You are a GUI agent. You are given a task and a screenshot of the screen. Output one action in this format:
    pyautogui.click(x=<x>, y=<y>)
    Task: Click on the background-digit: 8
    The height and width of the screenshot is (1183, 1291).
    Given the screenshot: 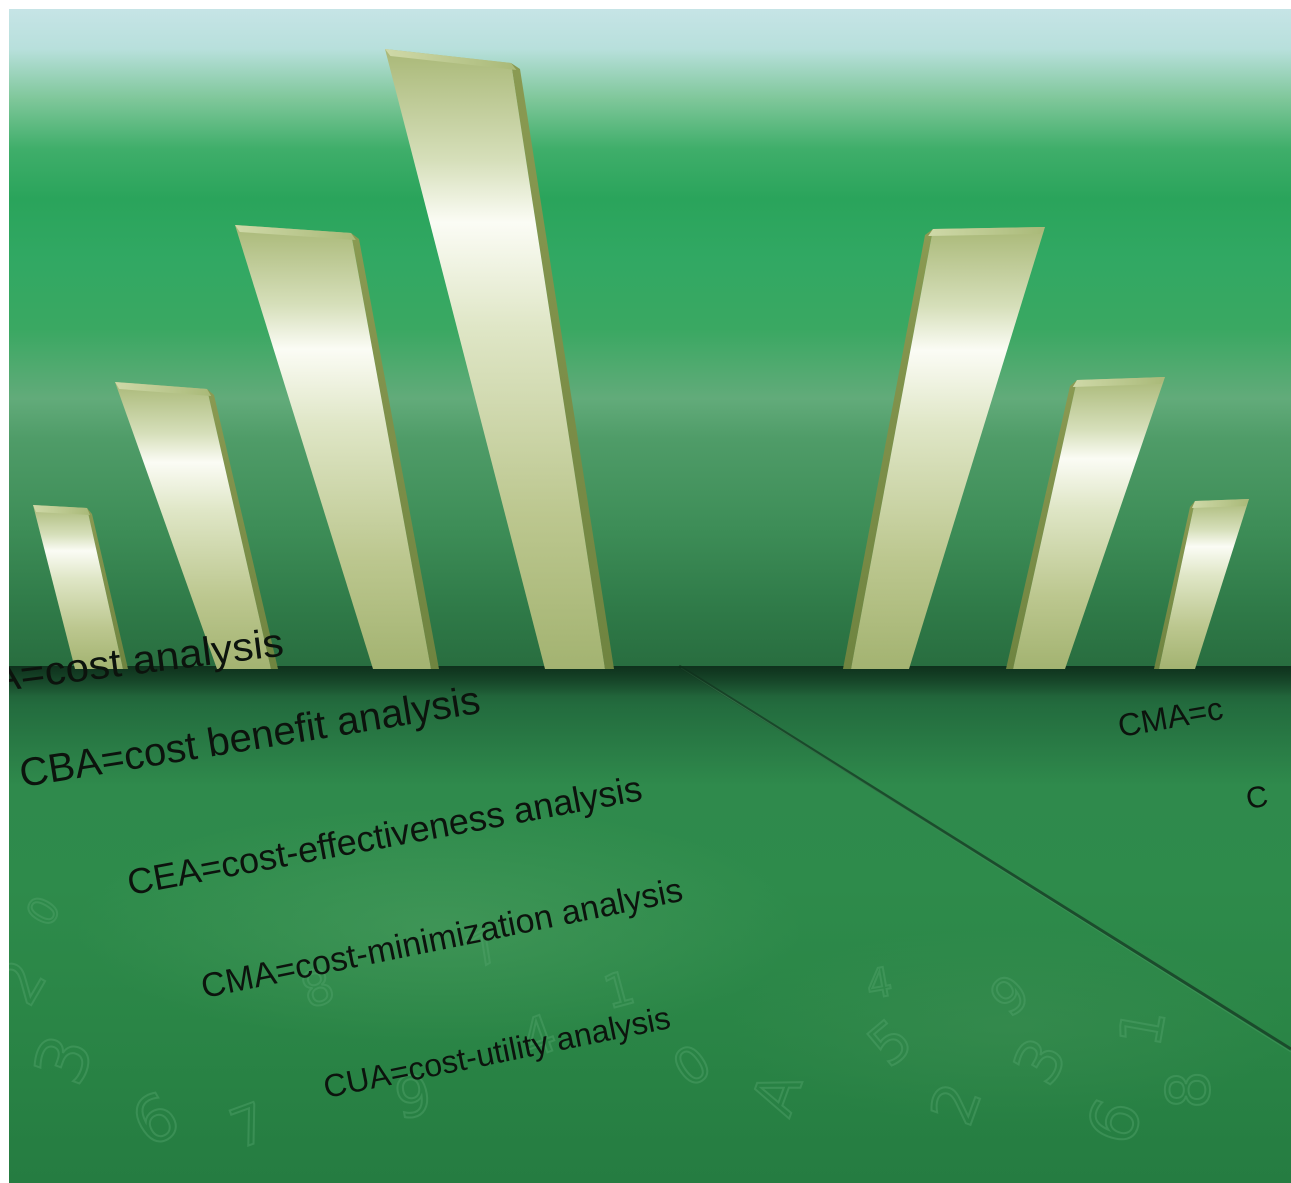 What is the action you would take?
    pyautogui.click(x=1189, y=1090)
    